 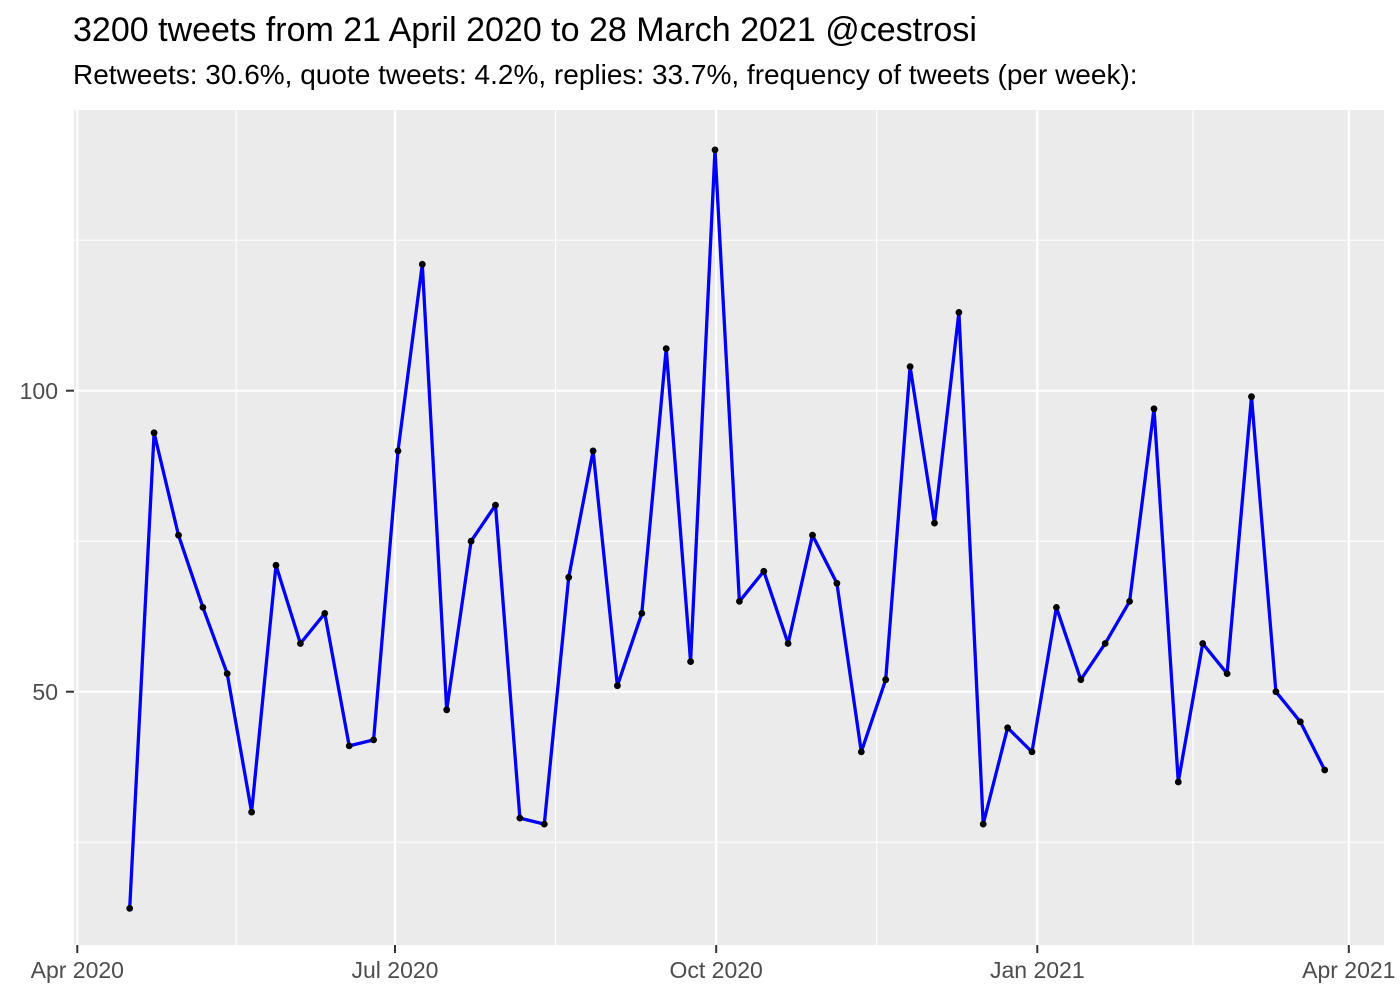 What do you see at coordinates (38, 390) in the screenshot?
I see `y-tick-label: 100` at bounding box center [38, 390].